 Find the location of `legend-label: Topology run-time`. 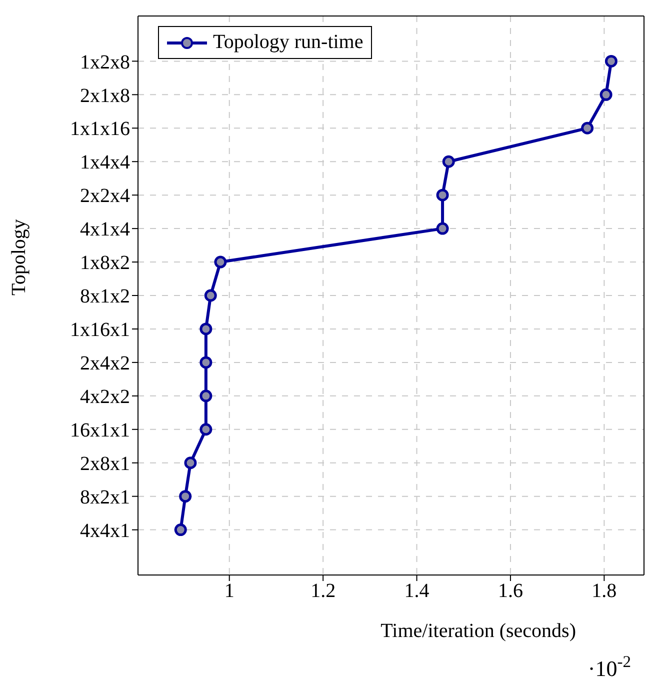

legend-label: Topology run-time is located at coordinates (288, 42).